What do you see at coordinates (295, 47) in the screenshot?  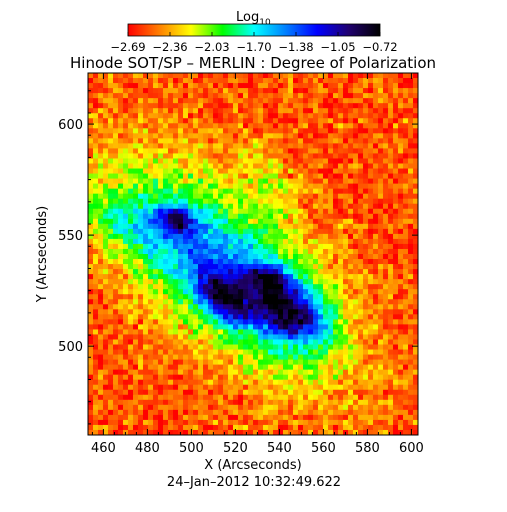 I see `colorbar-tick-label: −1.38` at bounding box center [295, 47].